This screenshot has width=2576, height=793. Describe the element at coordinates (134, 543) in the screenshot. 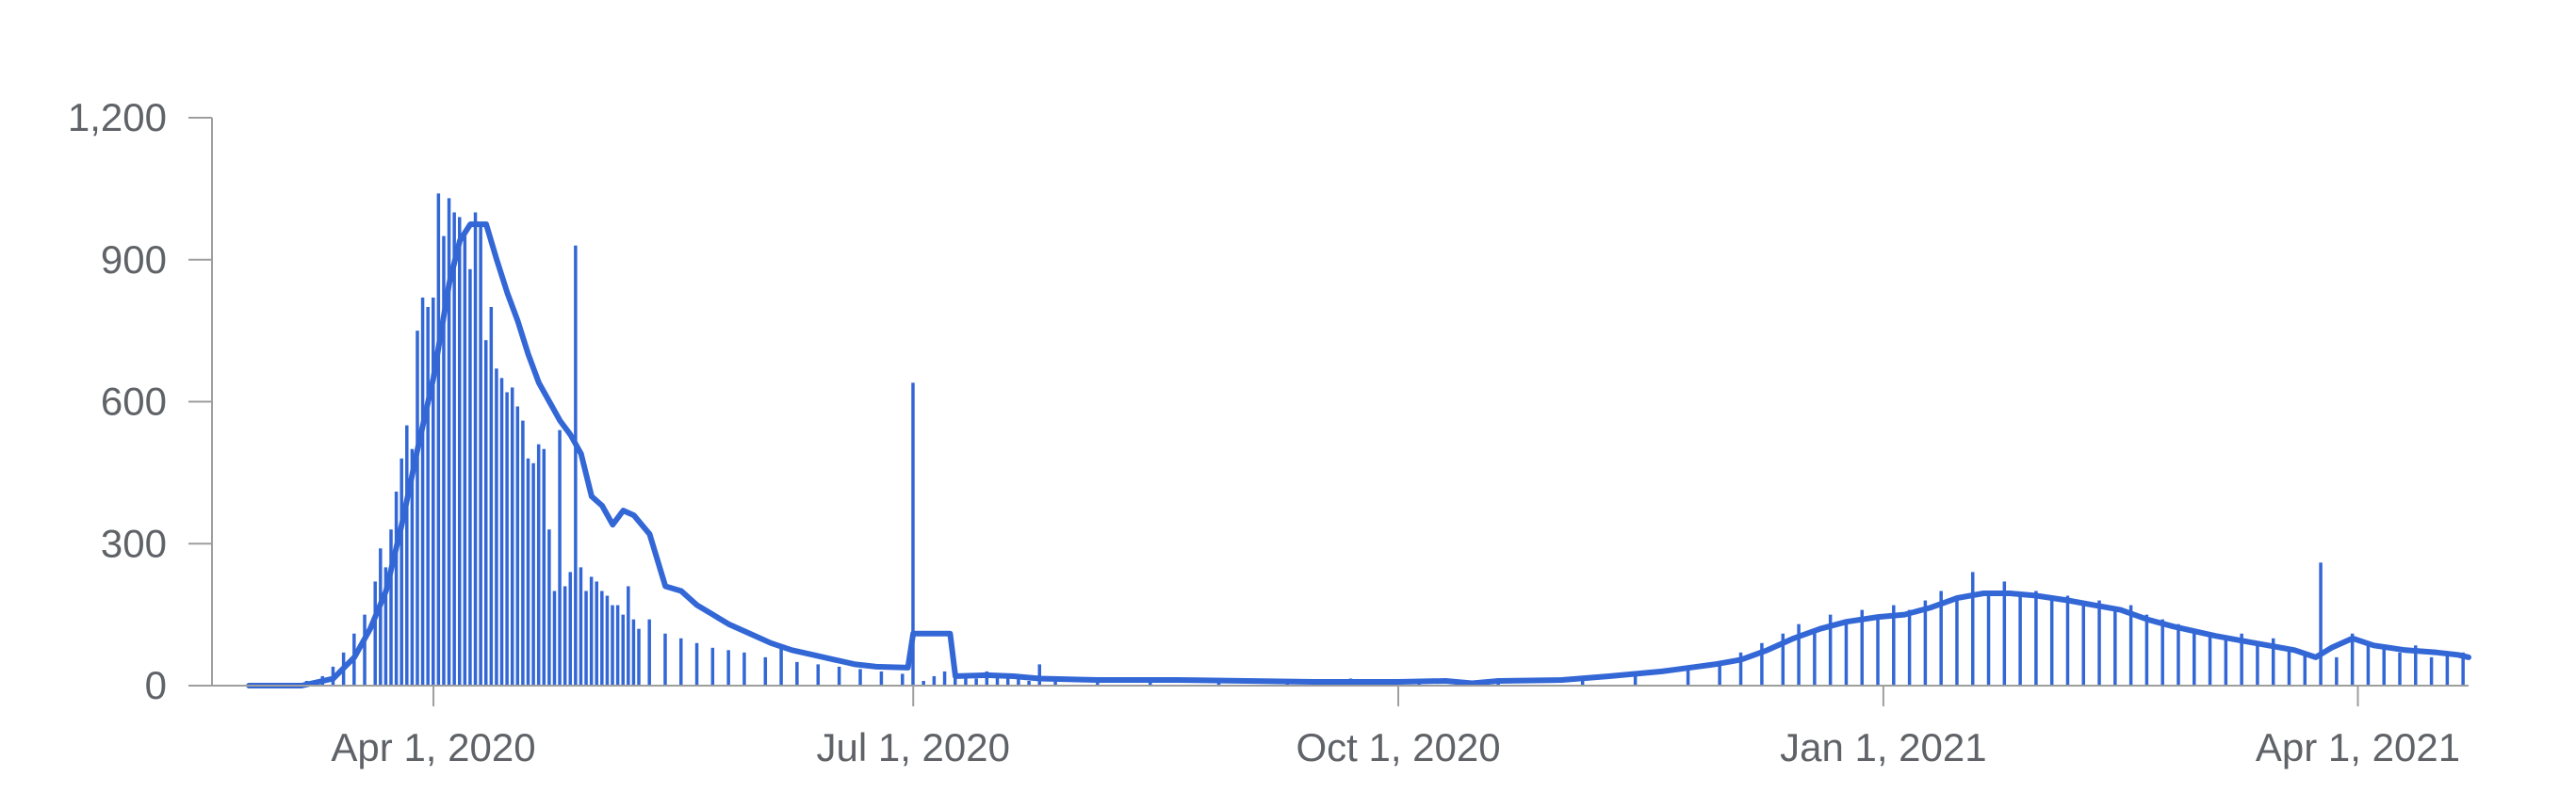

I see `y-tick-label: 300` at that location.